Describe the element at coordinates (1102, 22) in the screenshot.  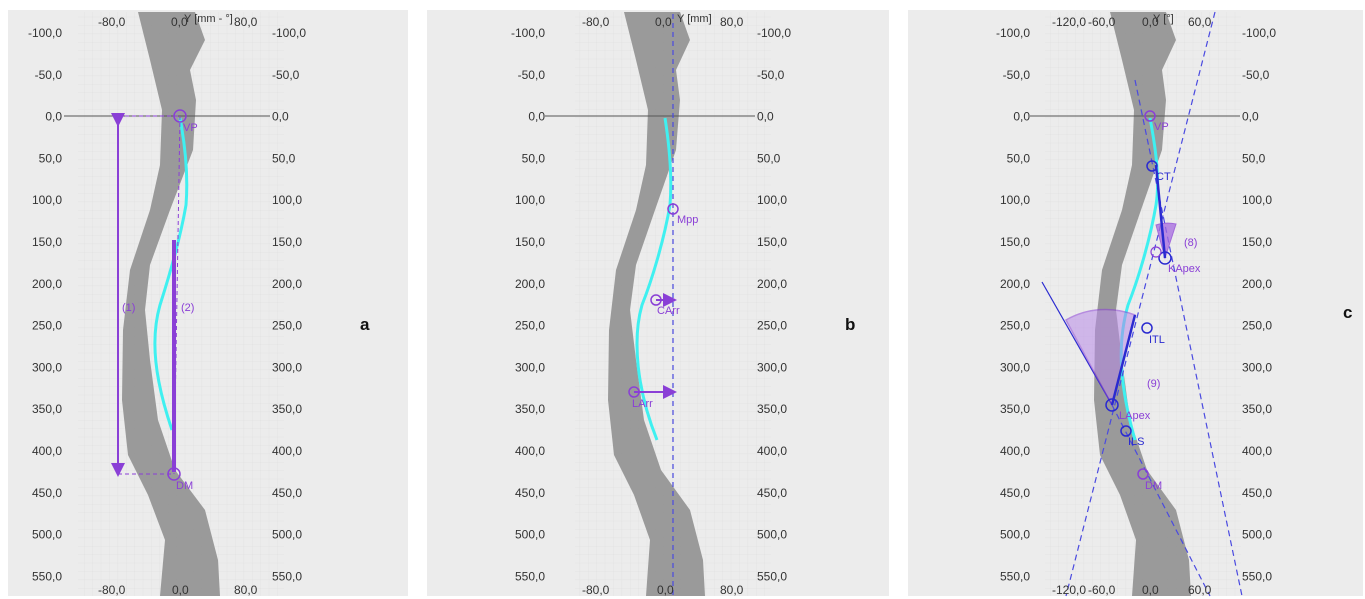
I see `panel-c-top-tick: -60,0` at that location.